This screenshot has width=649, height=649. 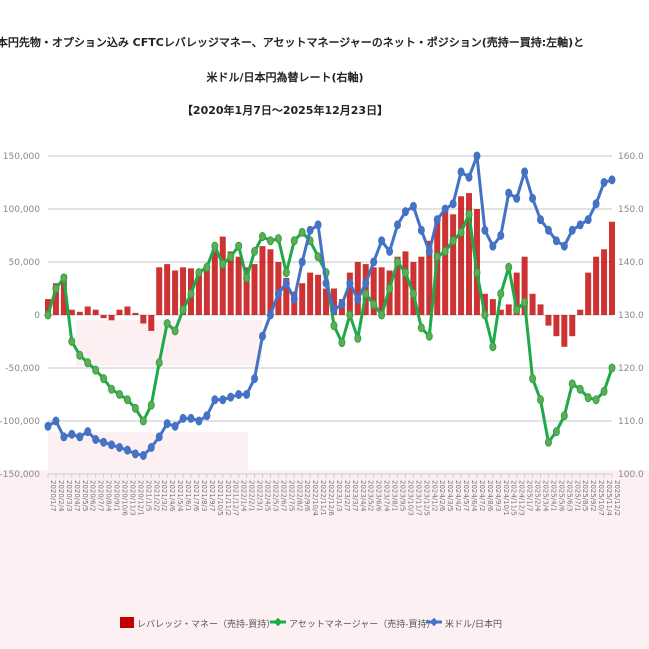 What do you see at coordinates (93, 495) in the screenshot?
I see `x-tick-label: 2020/6/2` at bounding box center [93, 495].